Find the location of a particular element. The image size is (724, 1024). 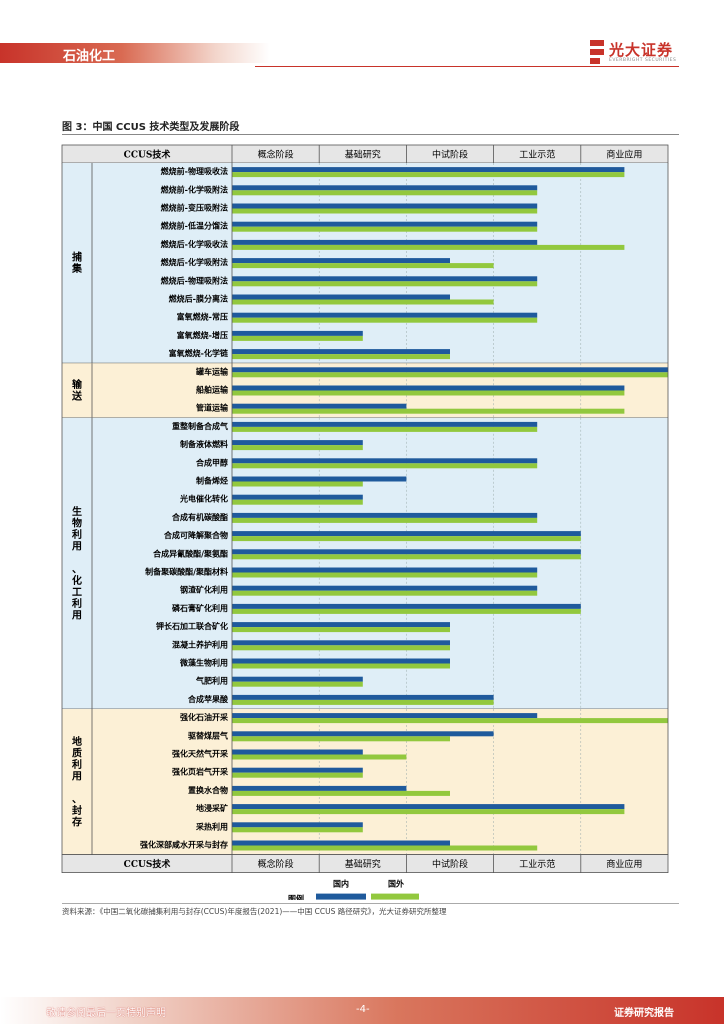

figure-title-rule is located at coordinates (370, 134).